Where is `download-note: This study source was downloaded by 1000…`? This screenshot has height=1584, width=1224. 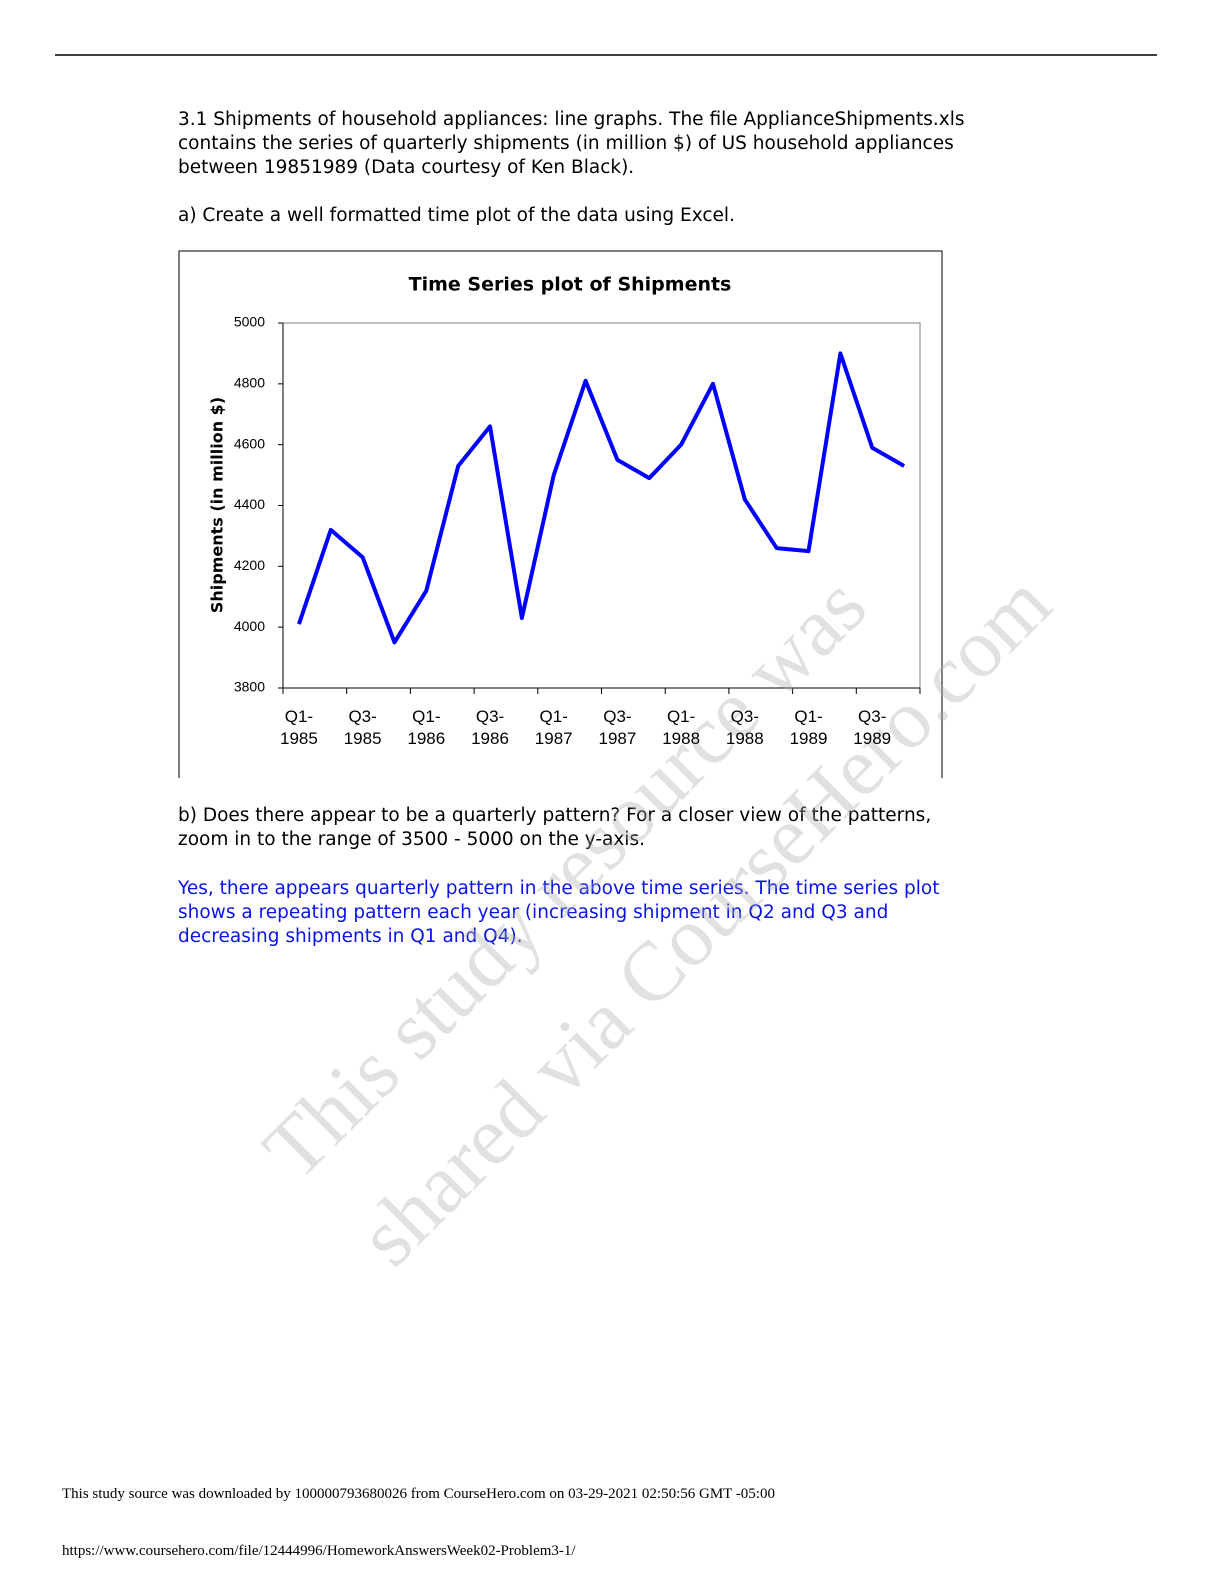
download-note: This study source was downloaded by 1000… is located at coordinates (418, 1494).